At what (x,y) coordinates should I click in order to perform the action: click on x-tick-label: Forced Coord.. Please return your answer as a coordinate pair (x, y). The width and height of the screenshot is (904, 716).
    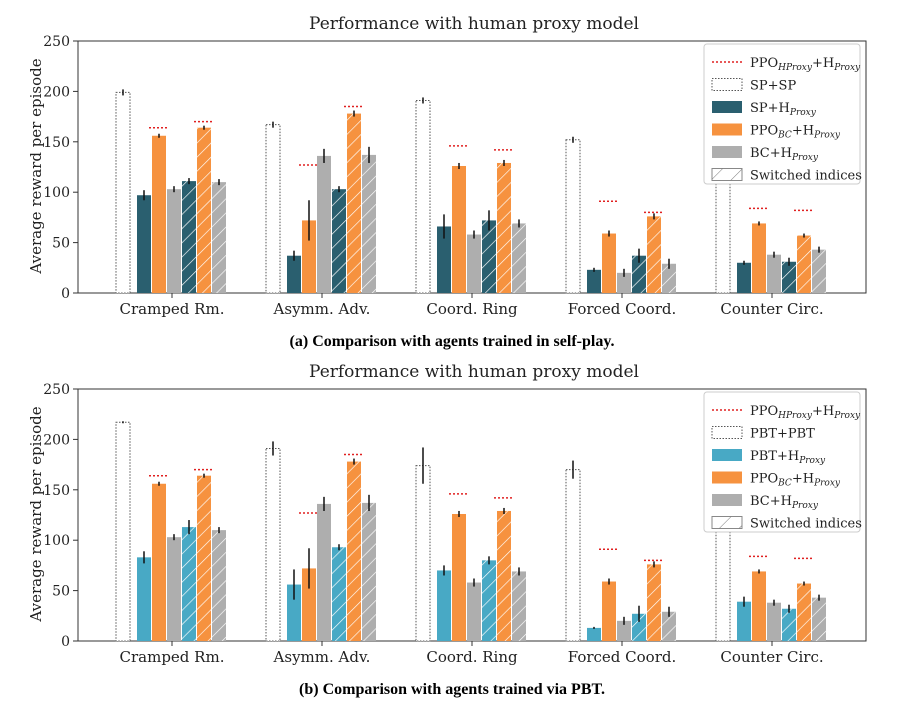
    Looking at the image, I should click on (622, 309).